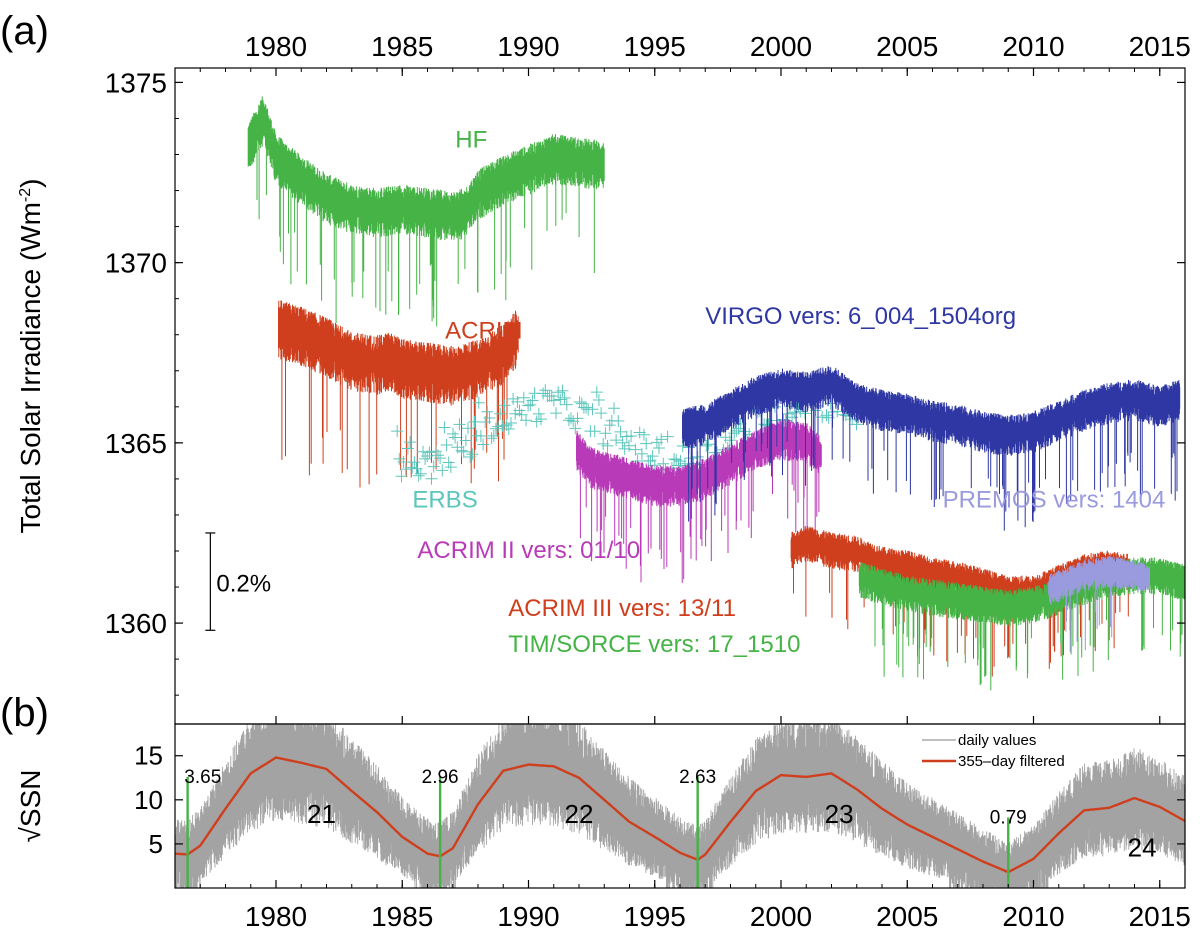 This screenshot has height=944, width=1200. Describe the element at coordinates (136, 443) in the screenshot. I see `y-tick-label: 1365` at that location.